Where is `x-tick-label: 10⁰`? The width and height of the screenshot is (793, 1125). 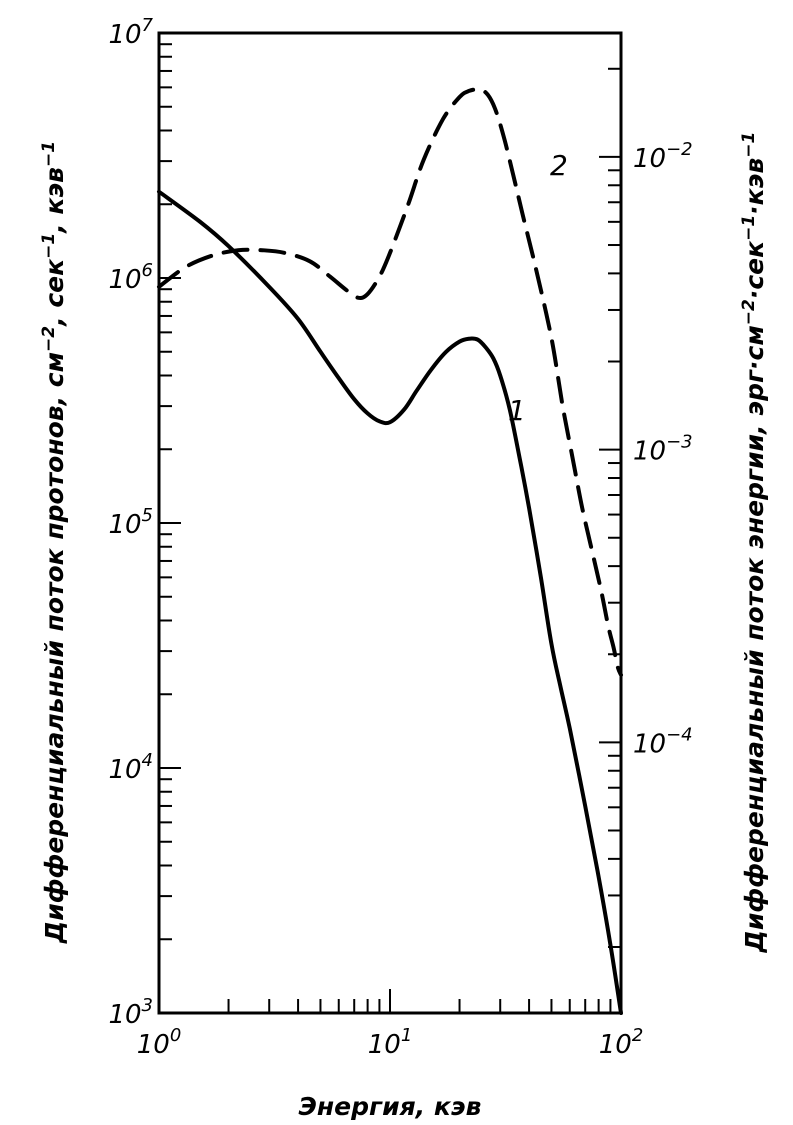
x-tick-label: 10⁰ is located at coordinates (159, 1042).